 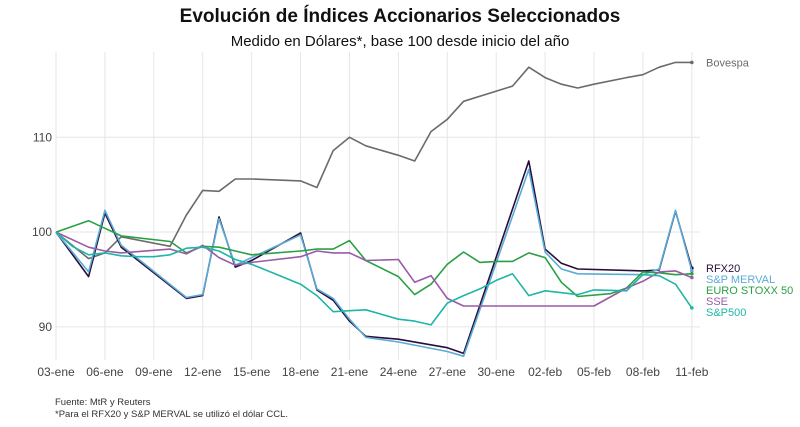 What do you see at coordinates (301, 372) in the screenshot?
I see `x-tick-label: 18-ene` at bounding box center [301, 372].